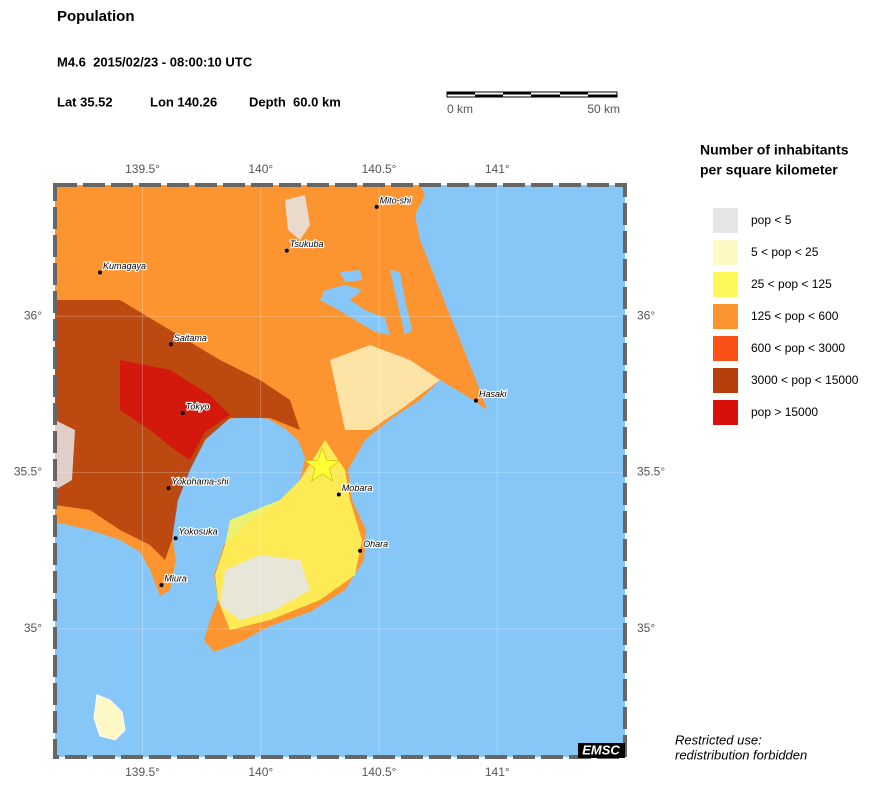 The image size is (884, 789). I want to click on legend-title: Number of inhabitants, so click(774, 150).